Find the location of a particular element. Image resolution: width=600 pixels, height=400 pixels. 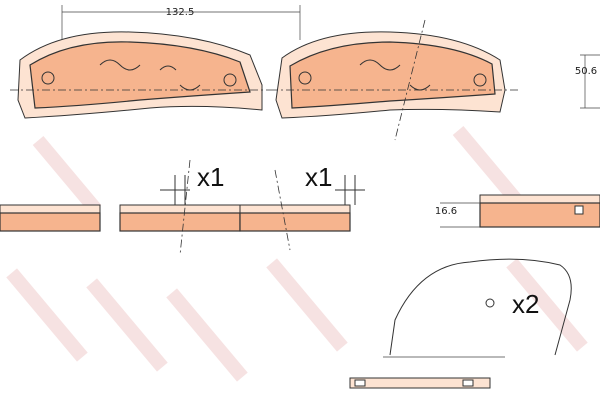

pad-right is located at coordinates (395, 80).